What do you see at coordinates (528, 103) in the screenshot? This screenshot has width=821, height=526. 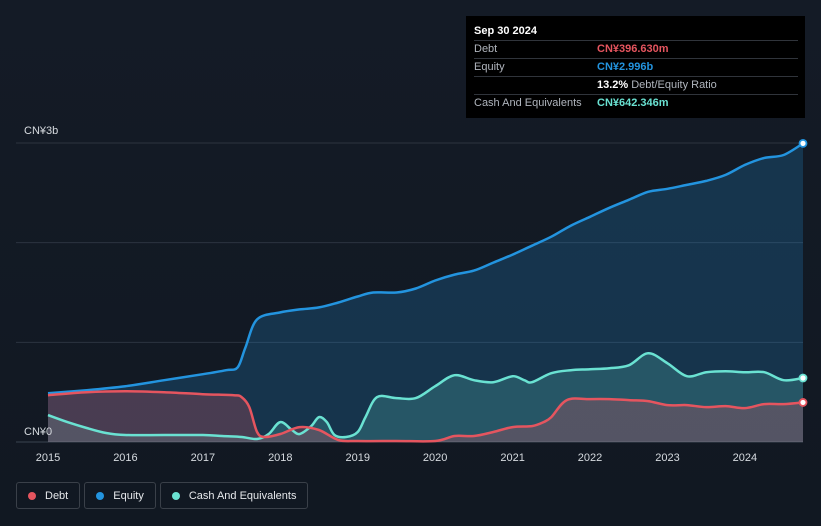 I see `tooltip-cash-label: Cash And Equivalents` at bounding box center [528, 103].